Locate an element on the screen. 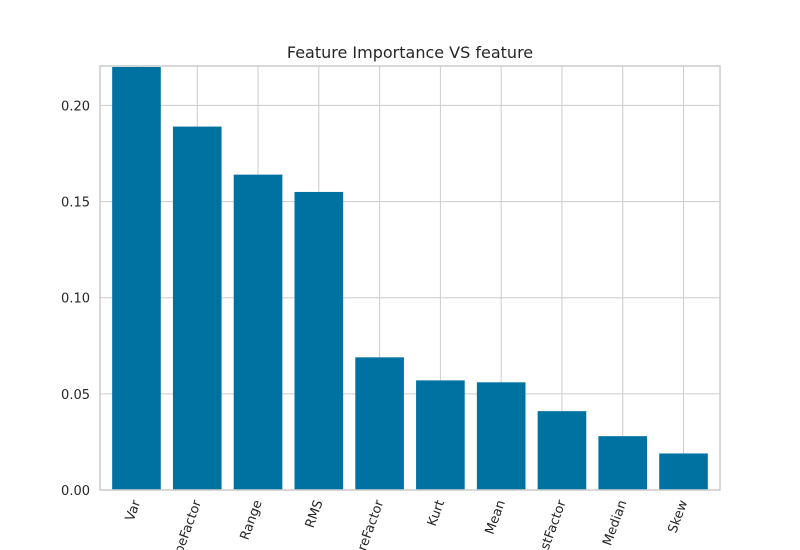 The height and width of the screenshot is (550, 800). x-tick-label: Var is located at coordinates (134, 511).